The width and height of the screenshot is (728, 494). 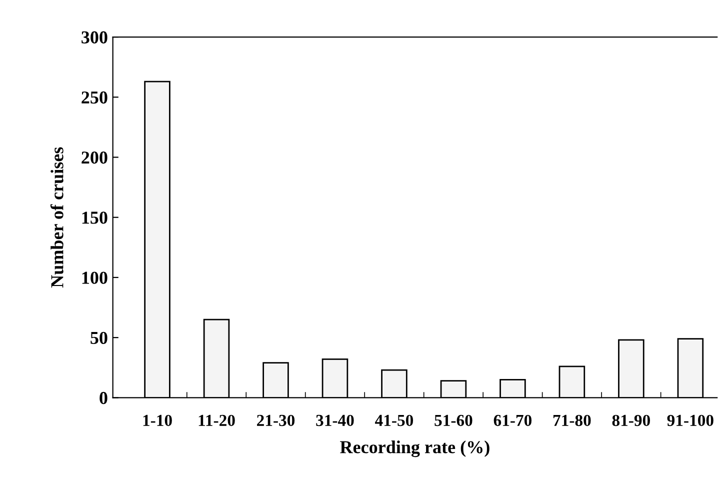 I want to click on x-axis-title: Recording rate (%), so click(x=415, y=449).